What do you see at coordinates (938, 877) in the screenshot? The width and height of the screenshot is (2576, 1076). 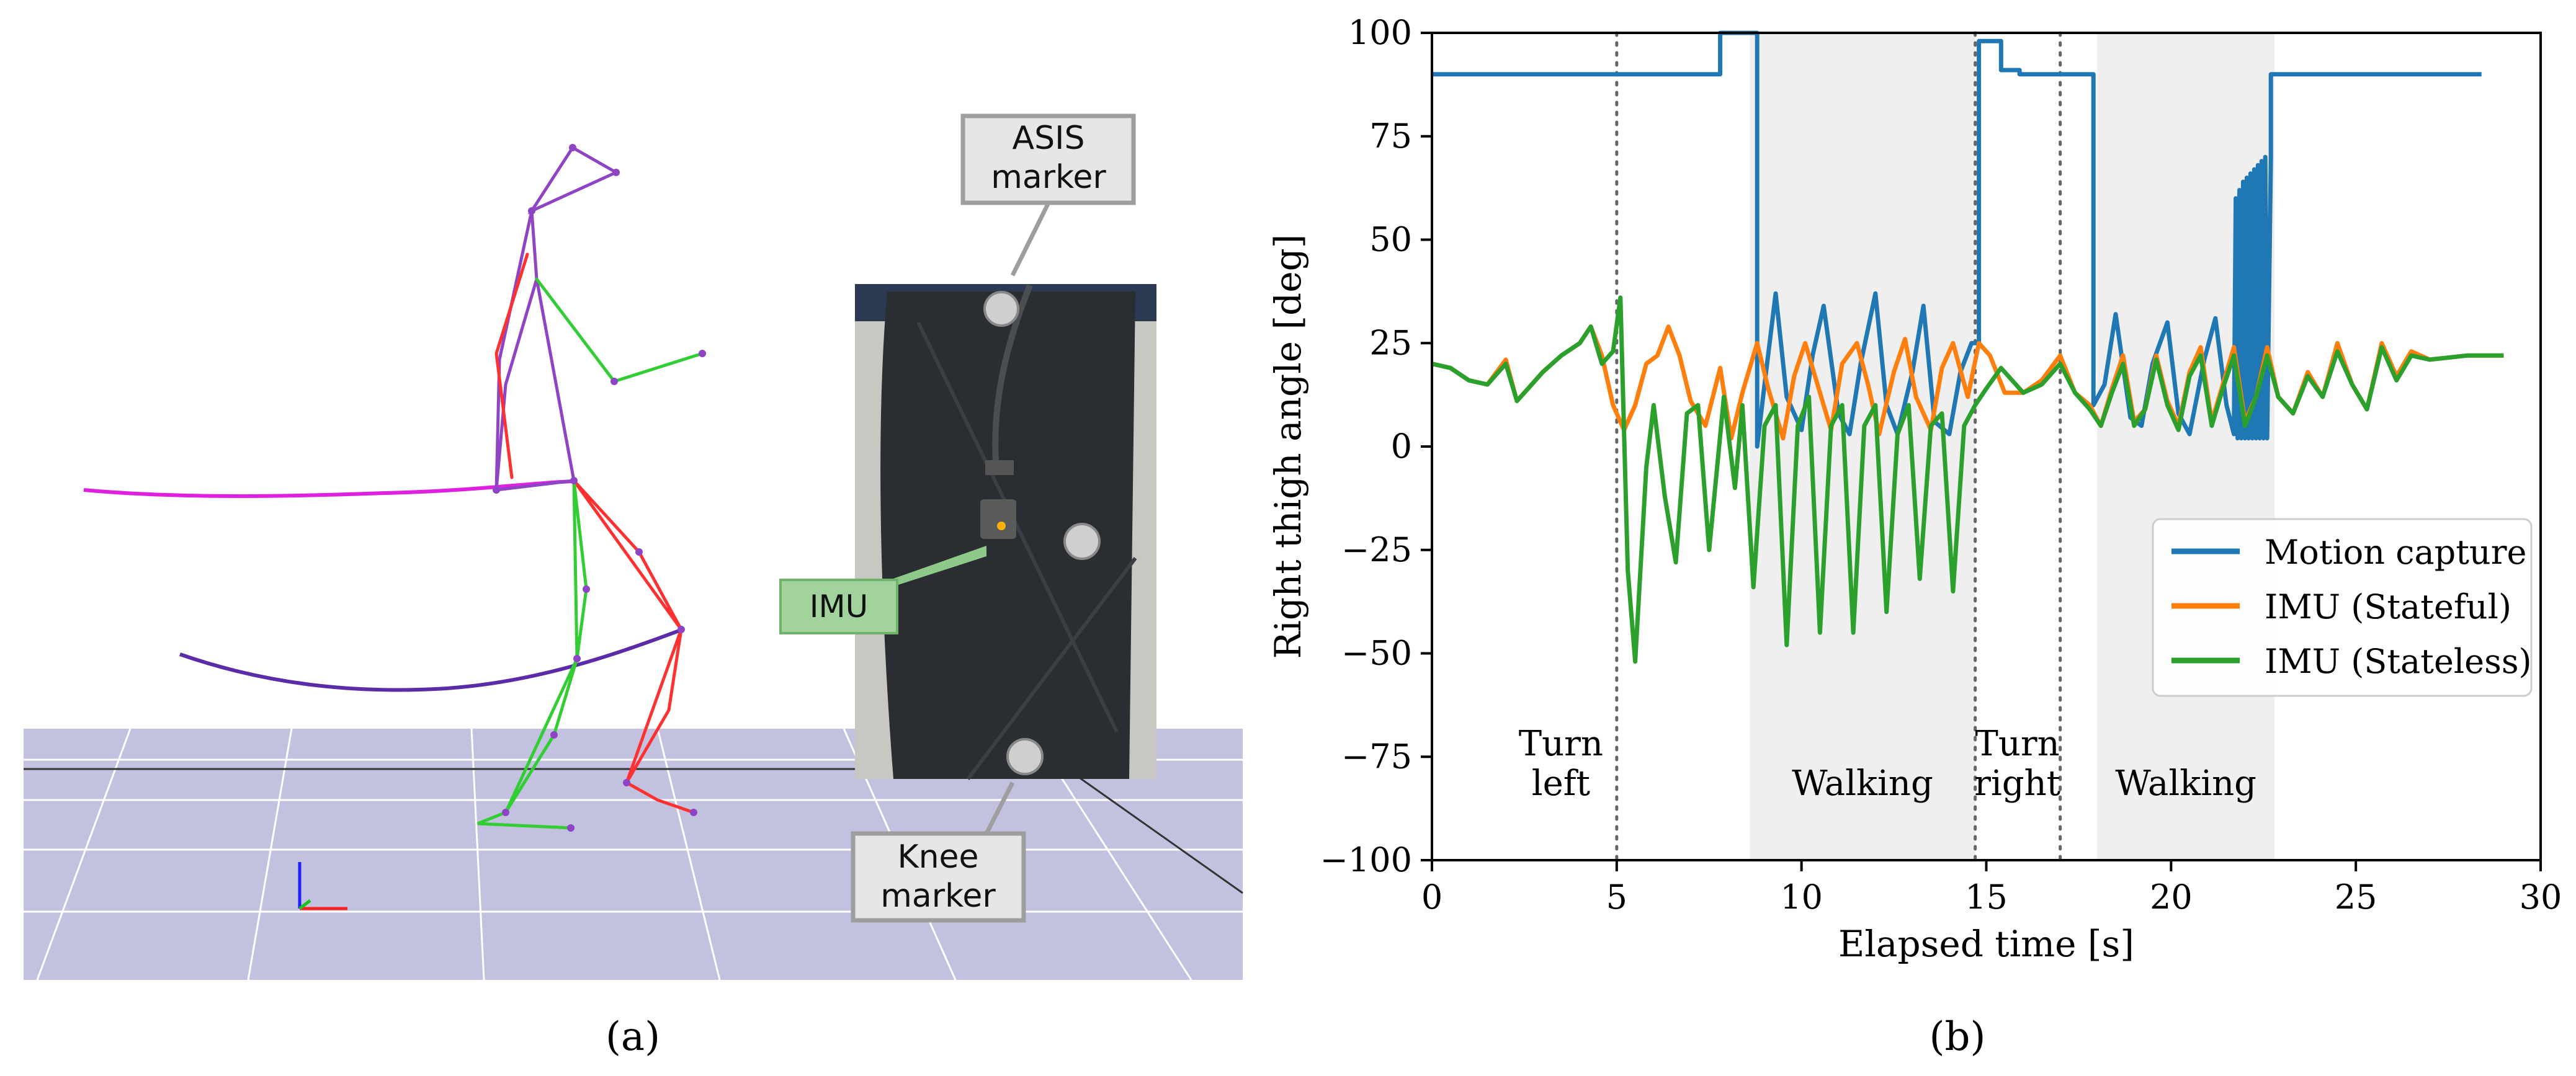 I see `knee-callout-box` at bounding box center [938, 877].